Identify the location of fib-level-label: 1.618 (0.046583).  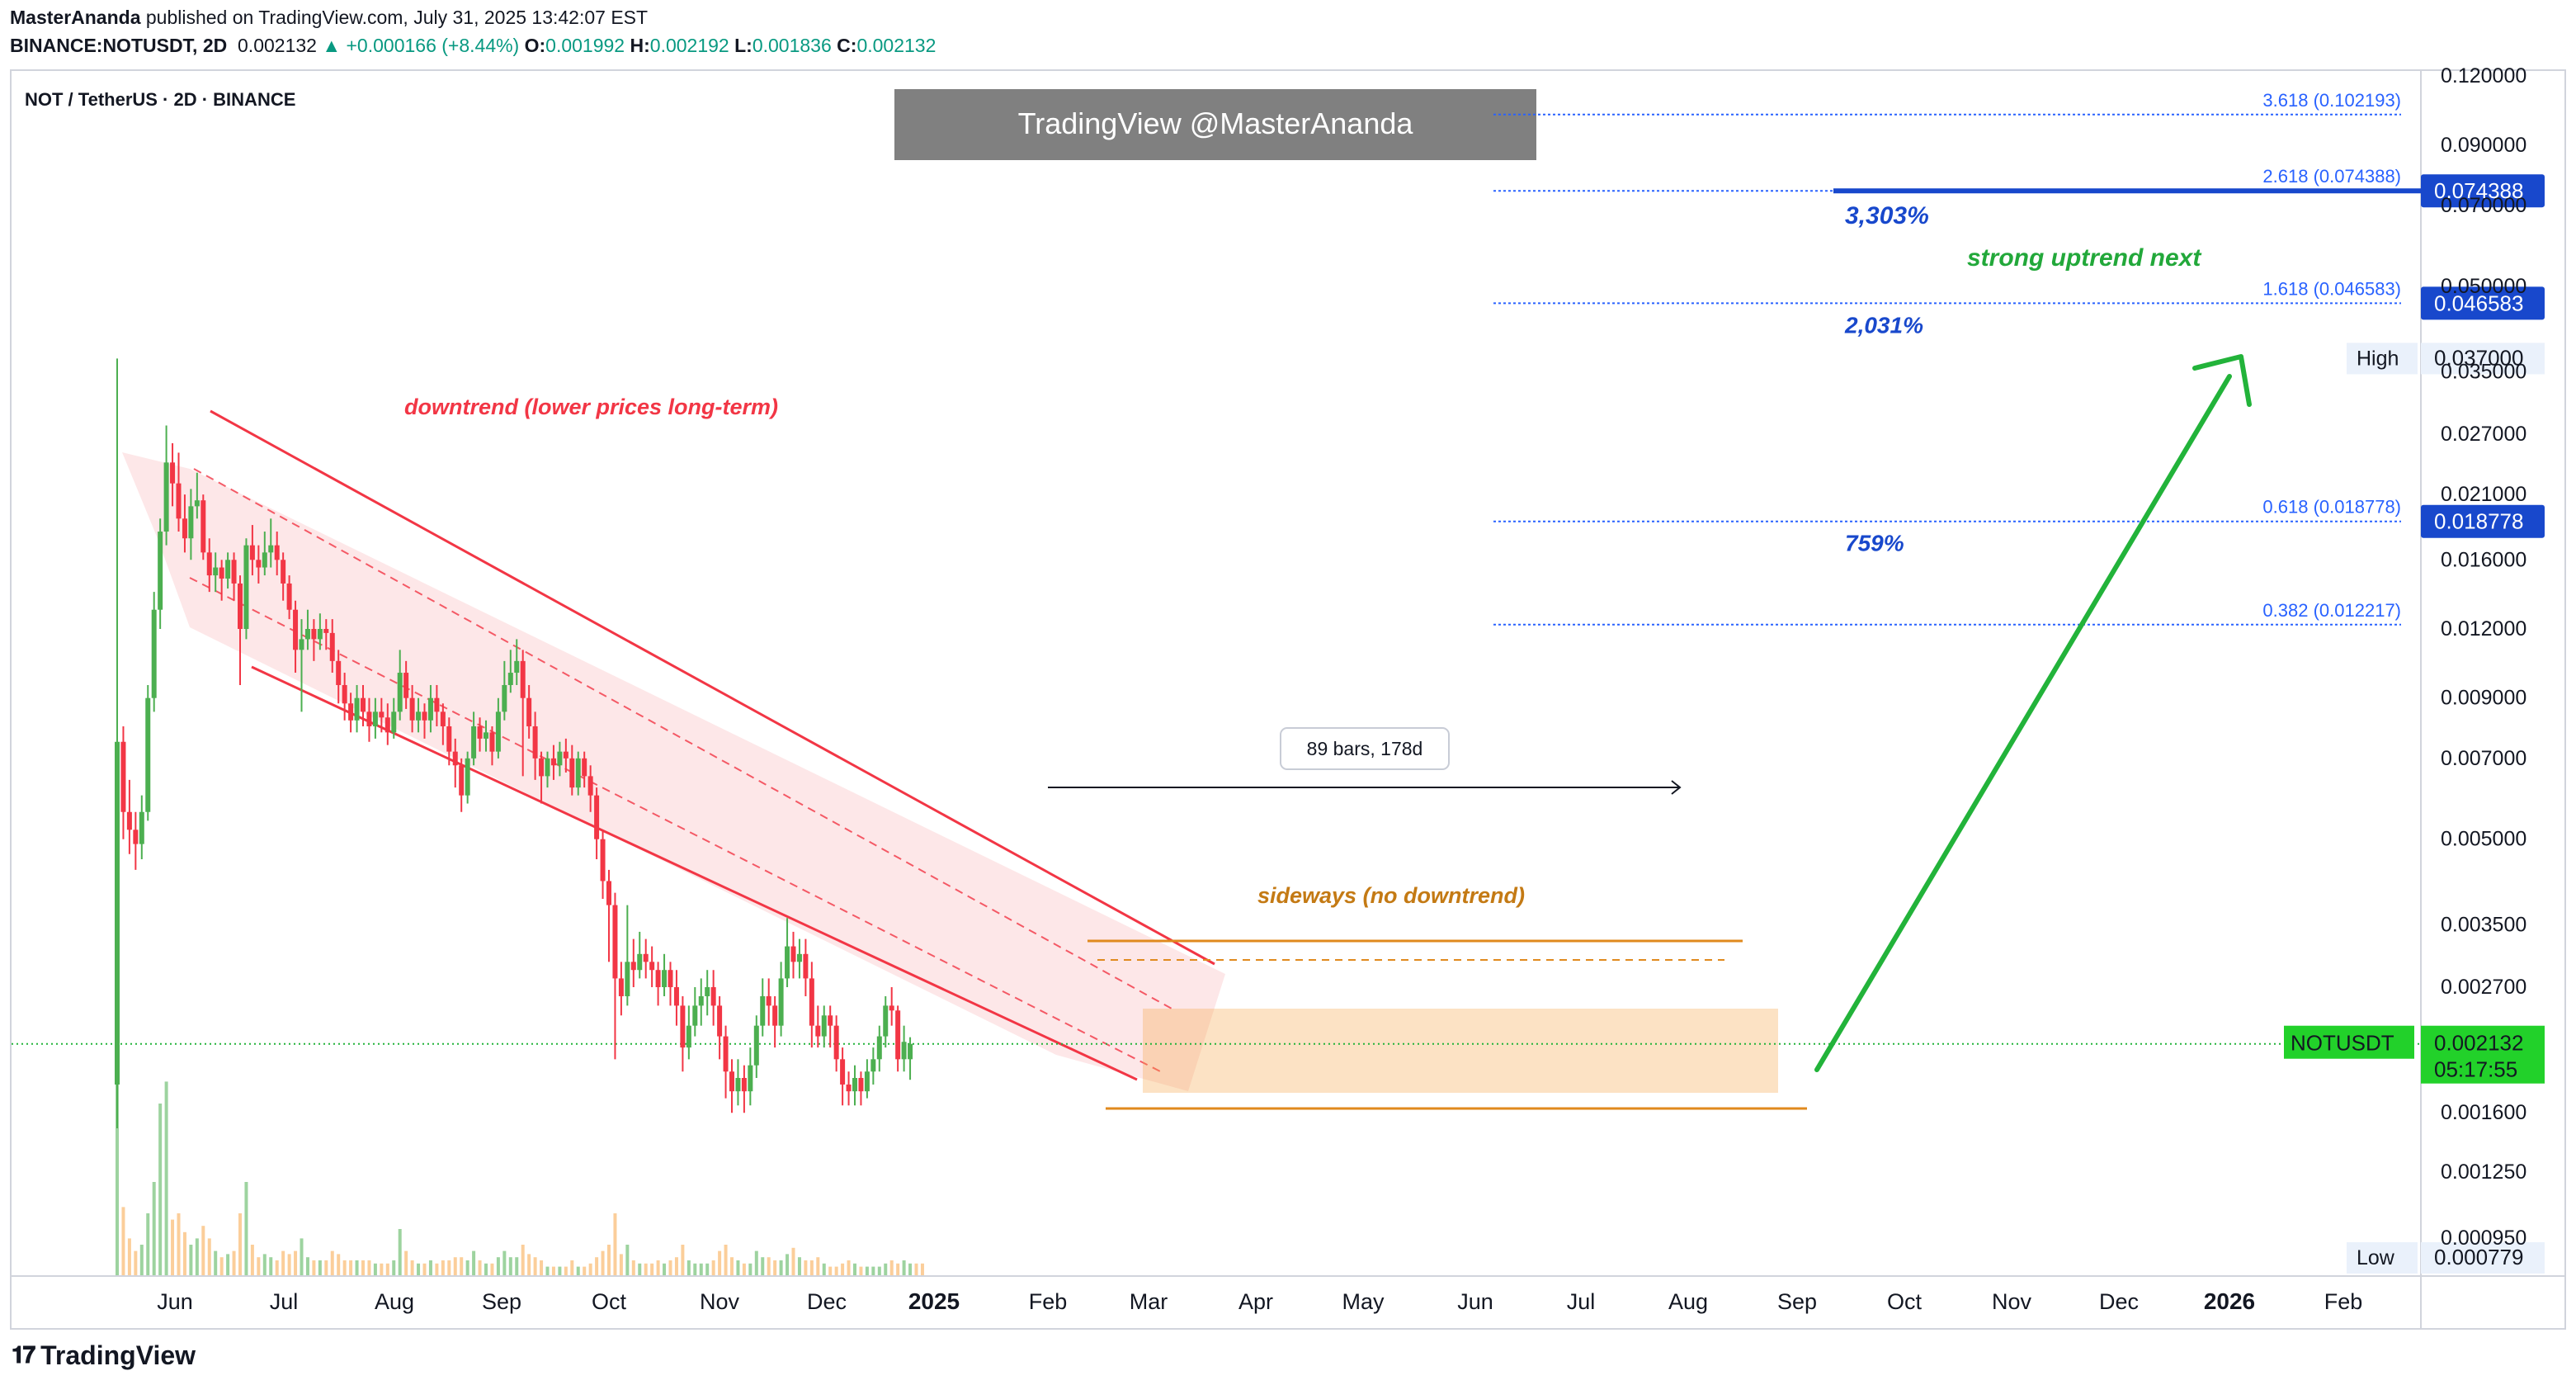
(2331, 288).